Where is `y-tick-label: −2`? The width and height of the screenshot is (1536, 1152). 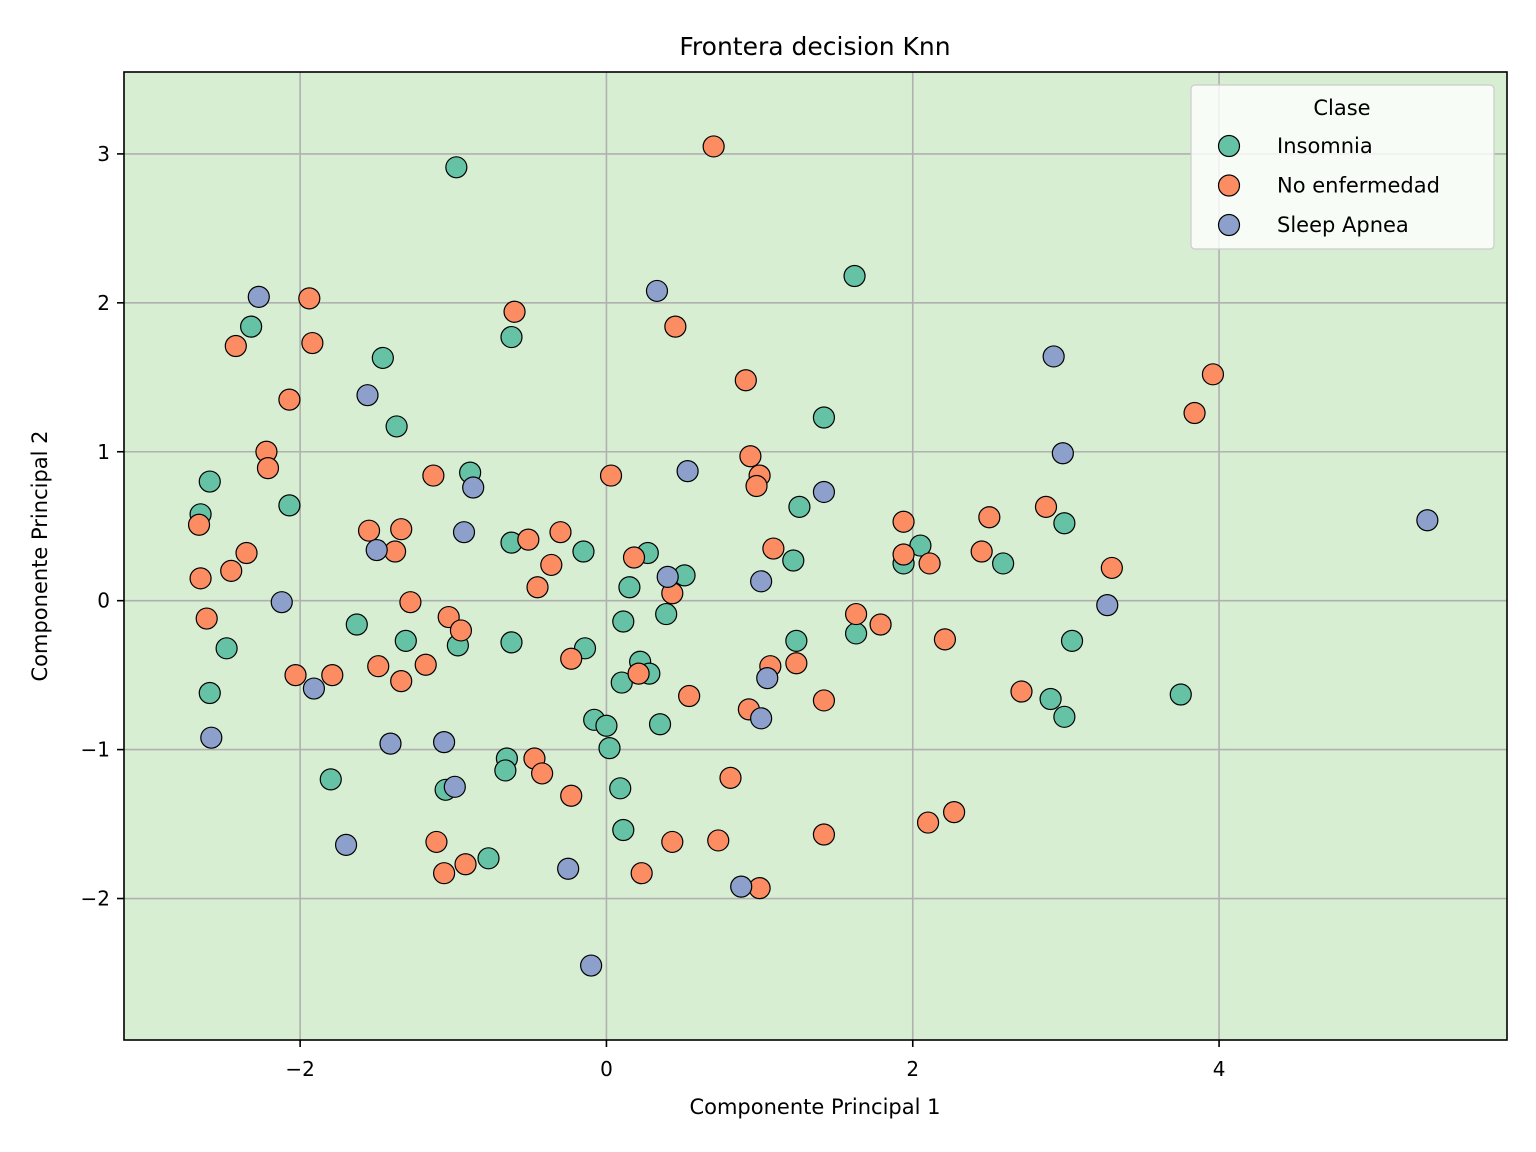 y-tick-label: −2 is located at coordinates (95, 899).